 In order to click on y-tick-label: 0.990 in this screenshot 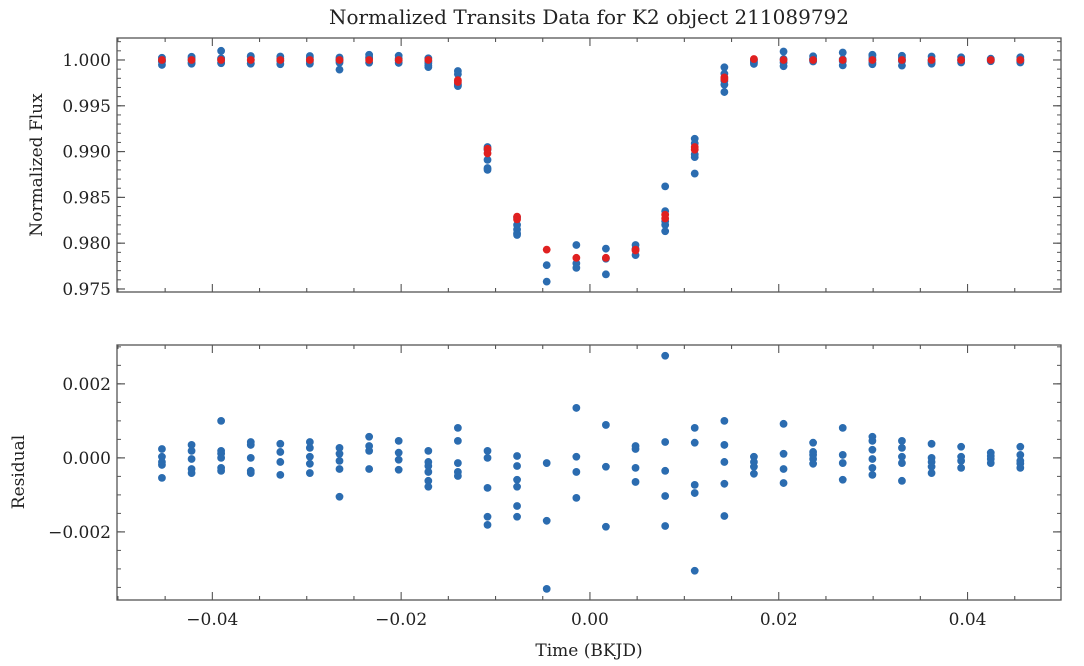, I will do `click(86, 153)`.